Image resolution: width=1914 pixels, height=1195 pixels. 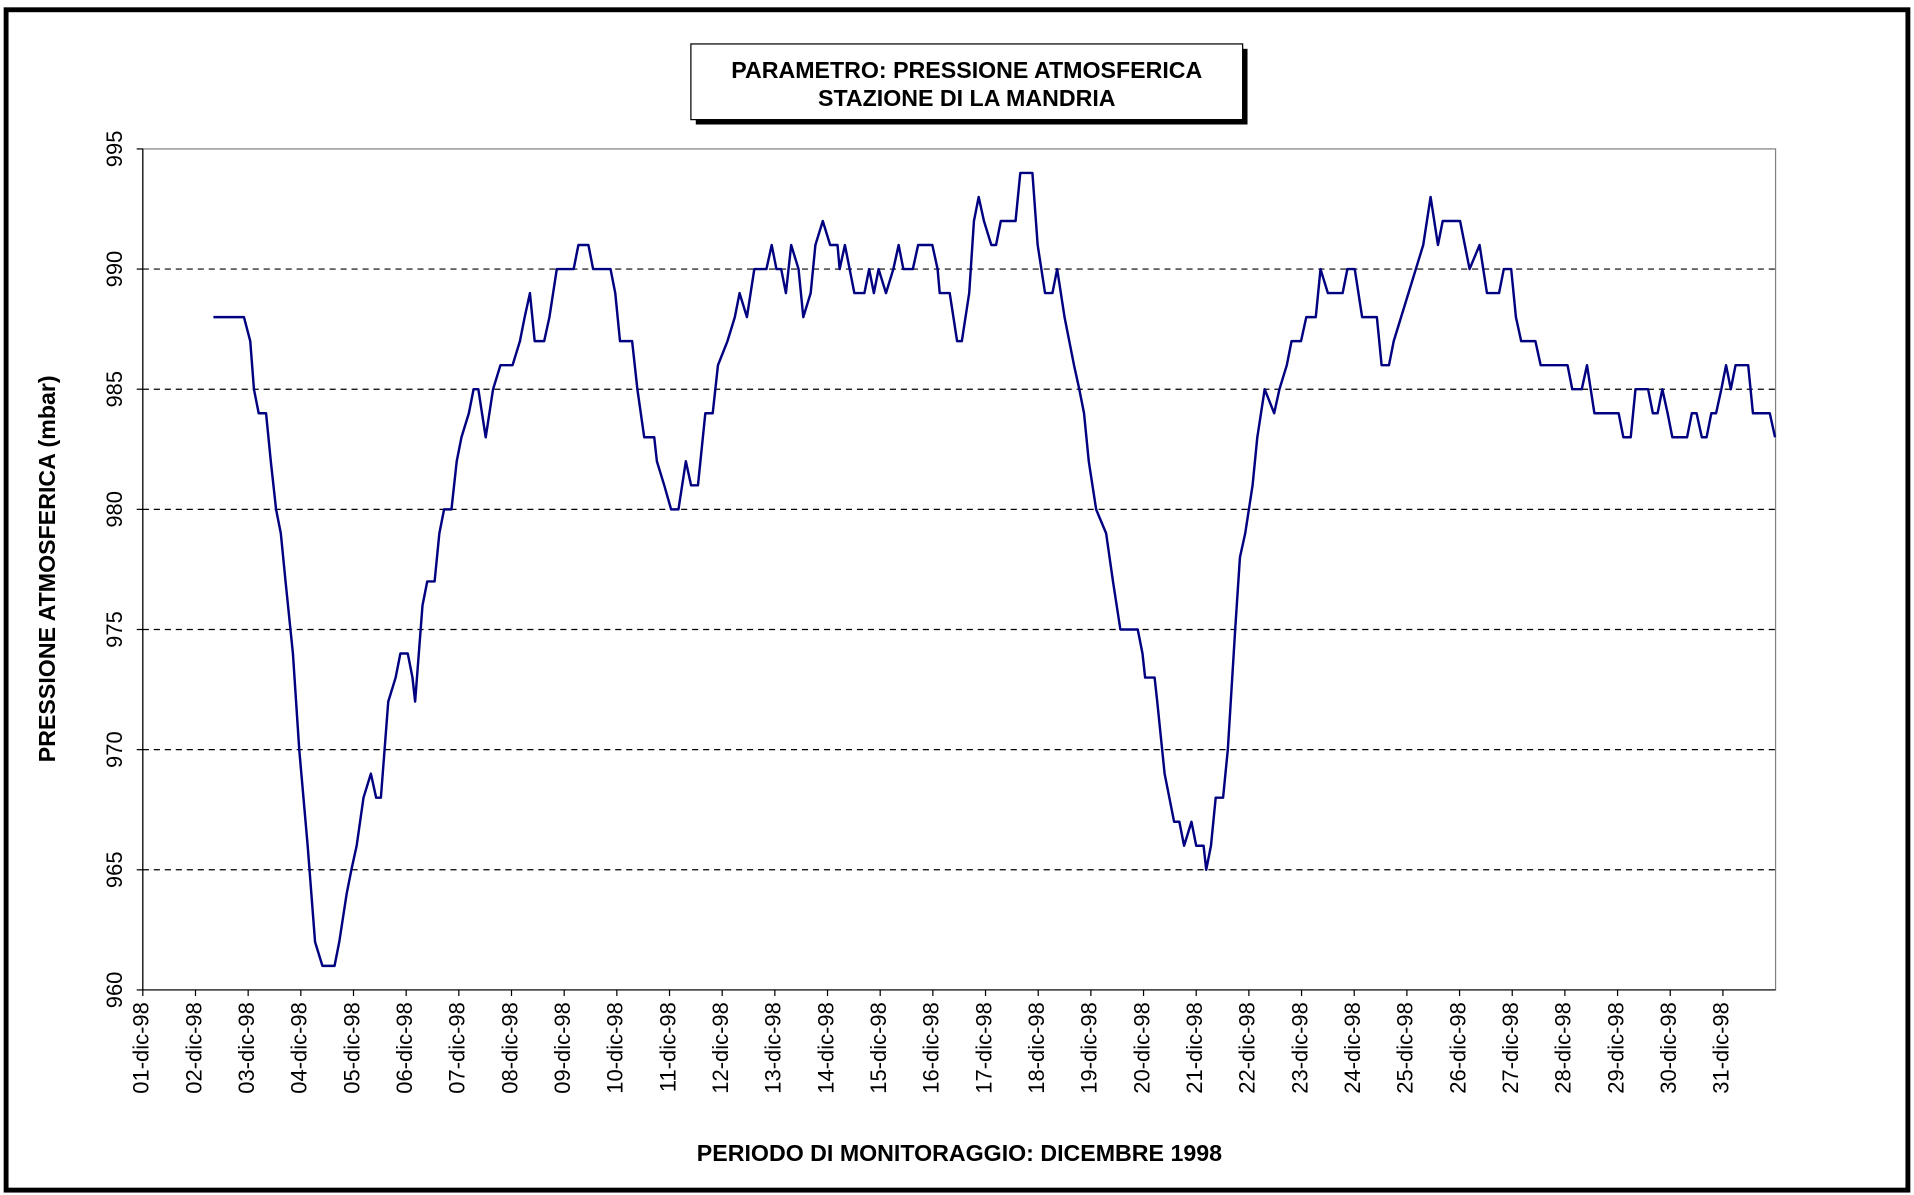 What do you see at coordinates (141, 1048) in the screenshot?
I see `x-tick-label: 01-dic-98` at bounding box center [141, 1048].